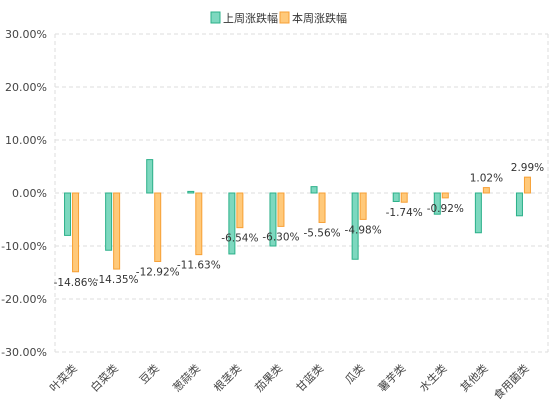 The height and width of the screenshot is (409, 554). What do you see at coordinates (148, 373) in the screenshot?
I see `x-tick-label: 豆类` at bounding box center [148, 373].